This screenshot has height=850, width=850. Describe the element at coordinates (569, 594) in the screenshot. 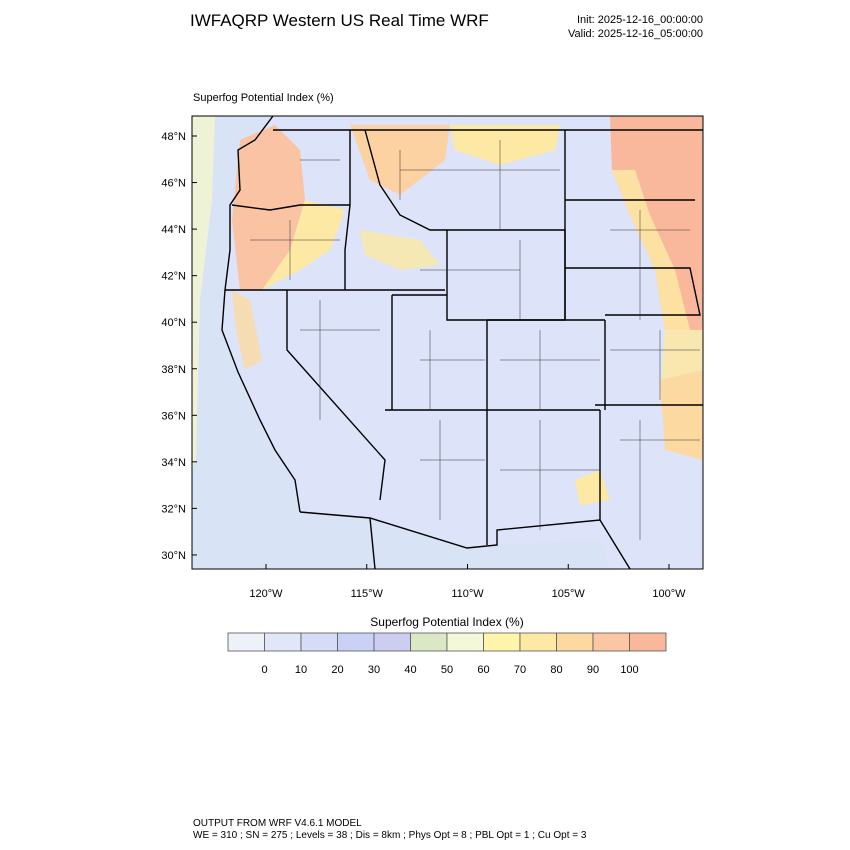

I see `lon-label: 105°W` at that location.